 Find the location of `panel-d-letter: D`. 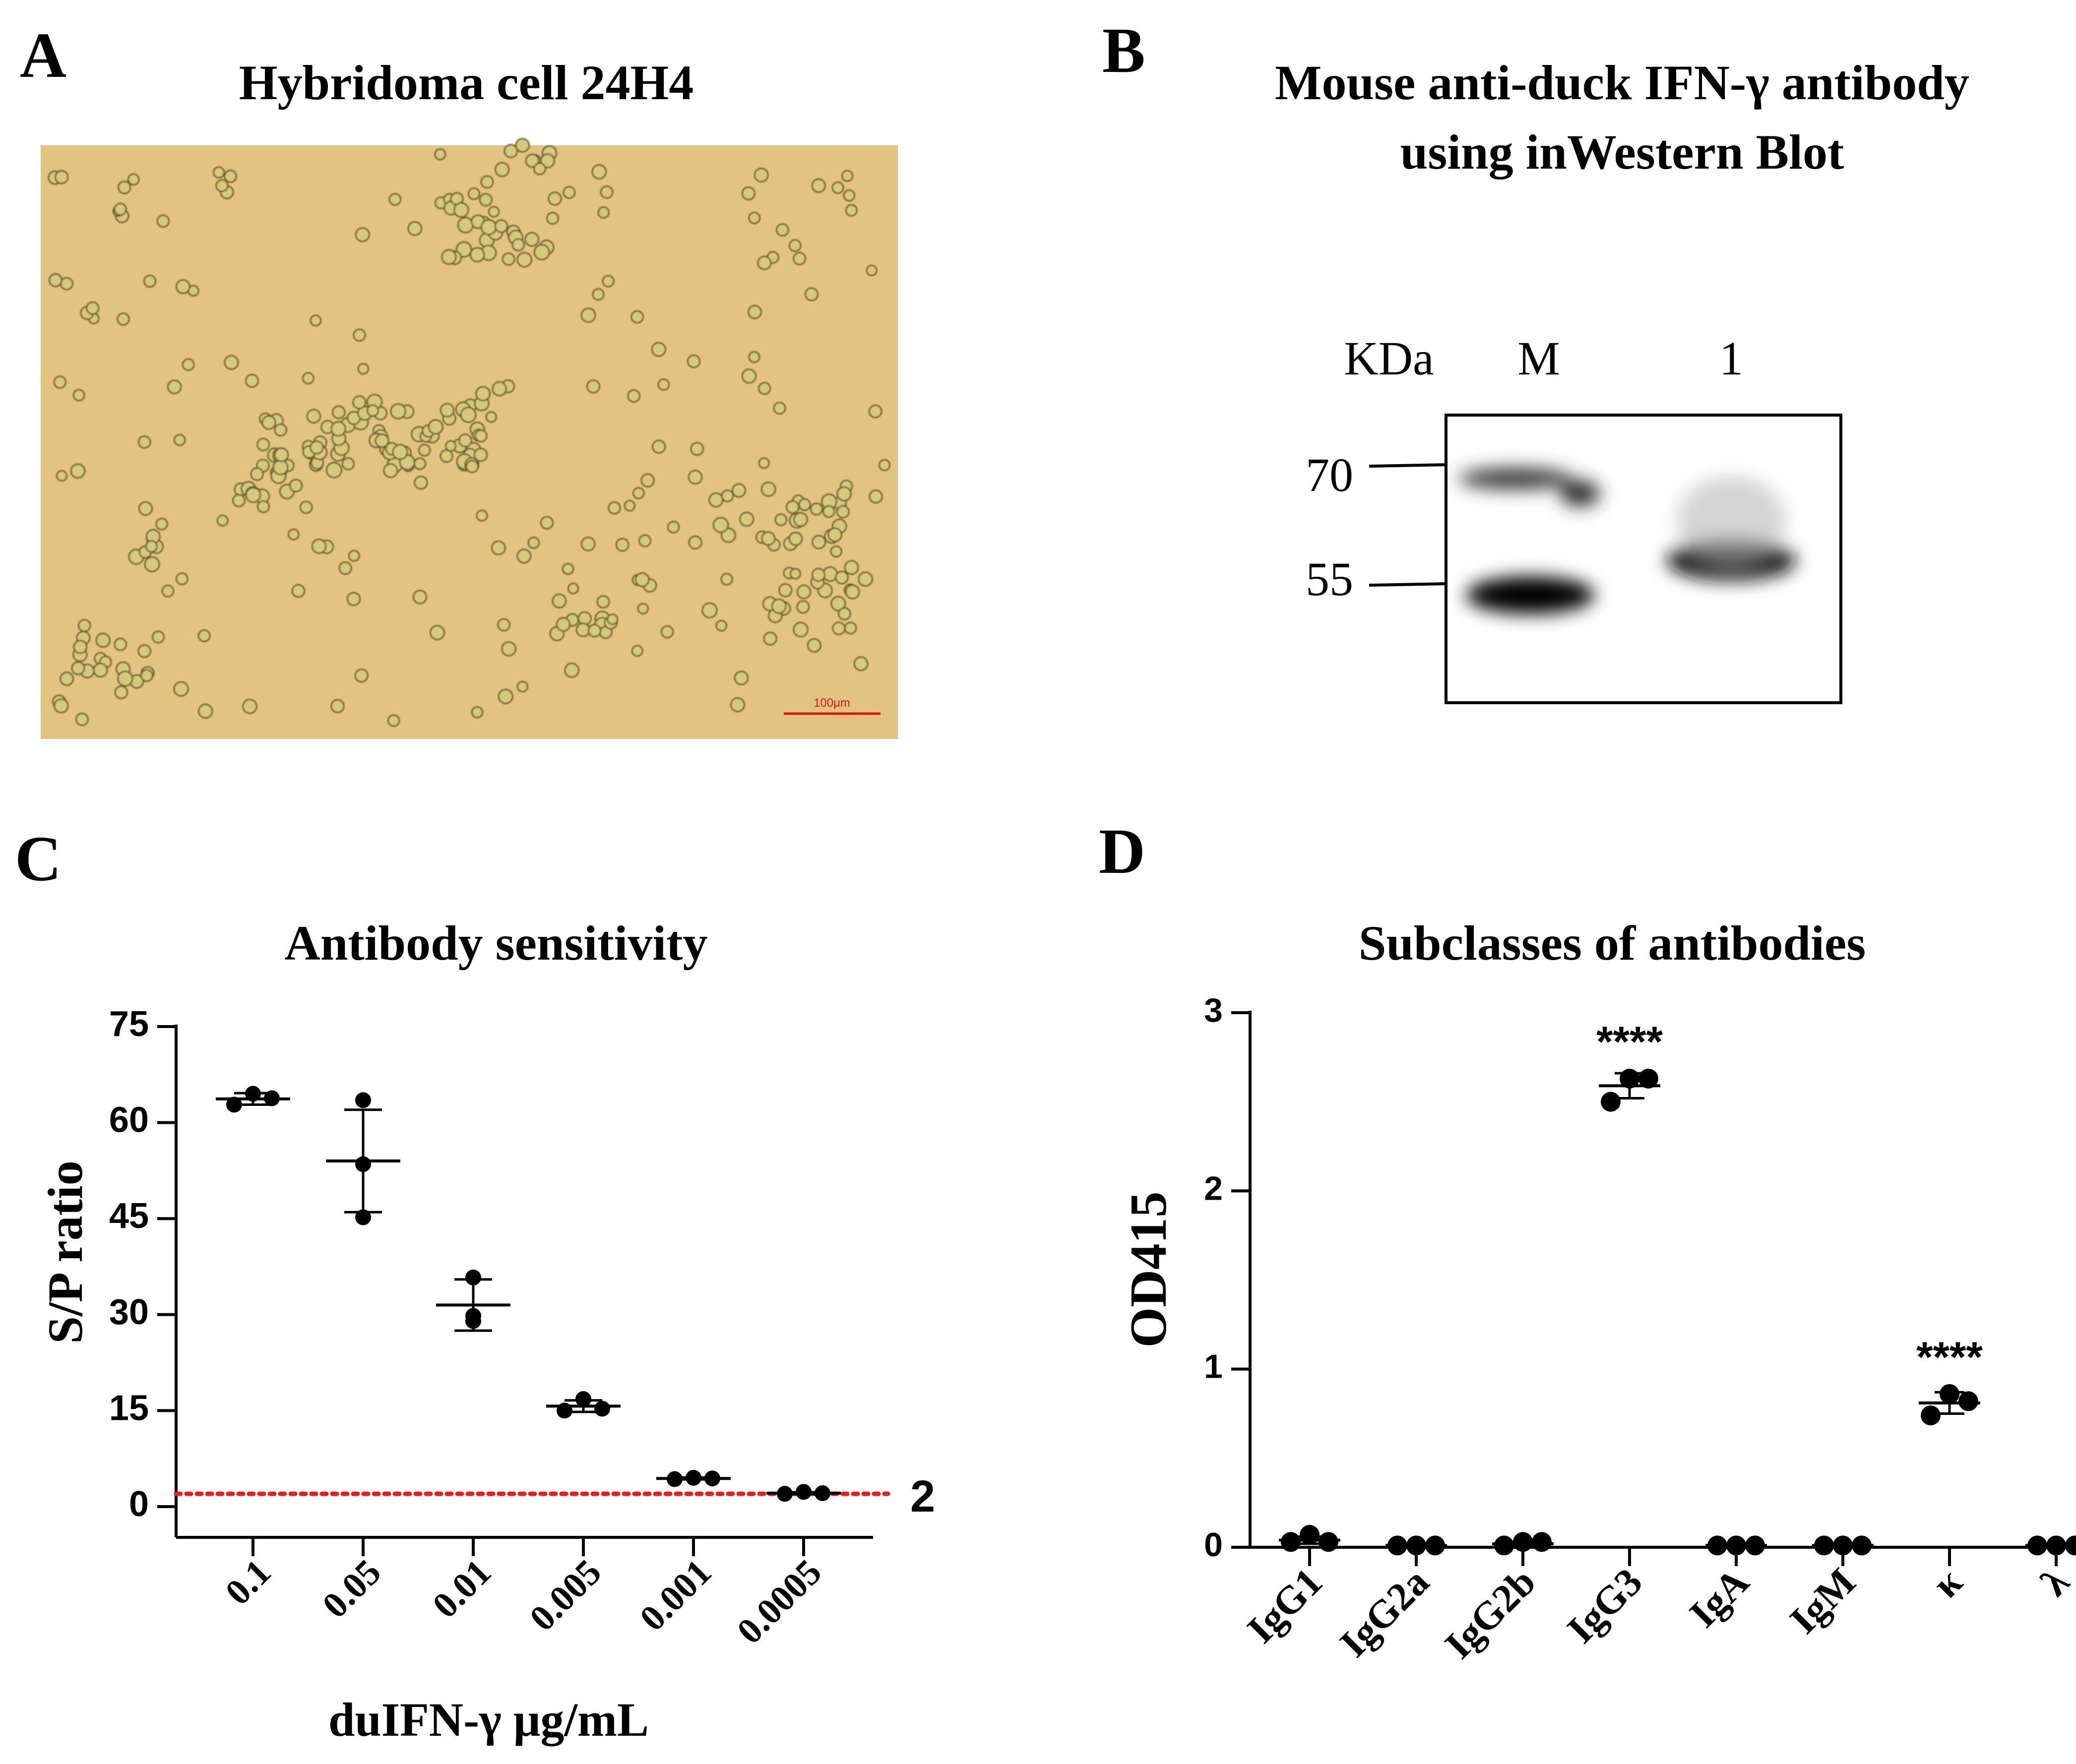

panel-d-letter: D is located at coordinates (1122, 851).